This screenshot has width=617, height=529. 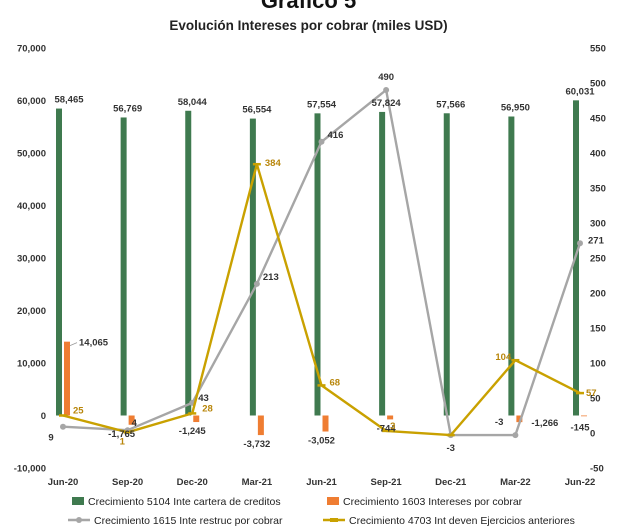 What do you see at coordinates (31, 206) in the screenshot?
I see `y-left-tick-label: 40,000` at bounding box center [31, 206].